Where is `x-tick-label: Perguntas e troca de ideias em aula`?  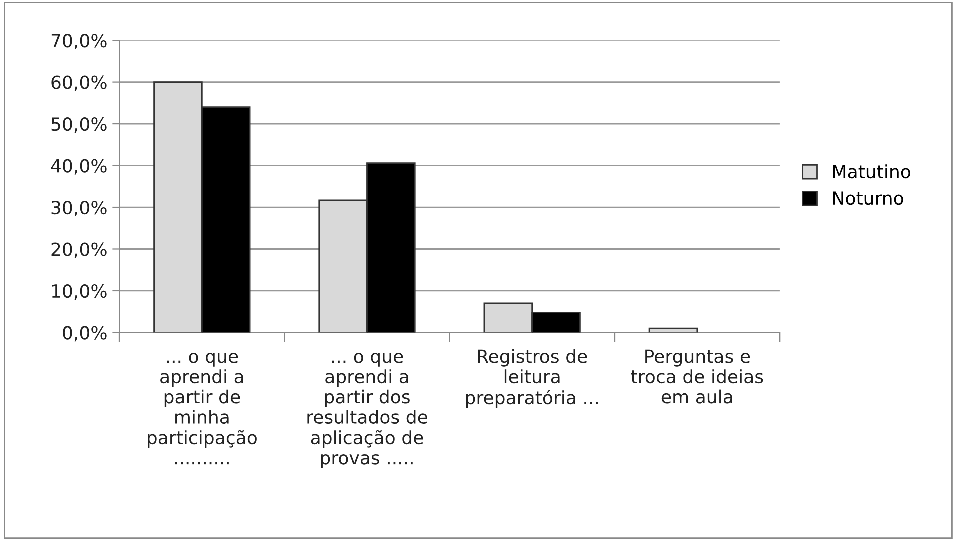 x-tick-label: Perguntas e troca de ideias em aula is located at coordinates (697, 377).